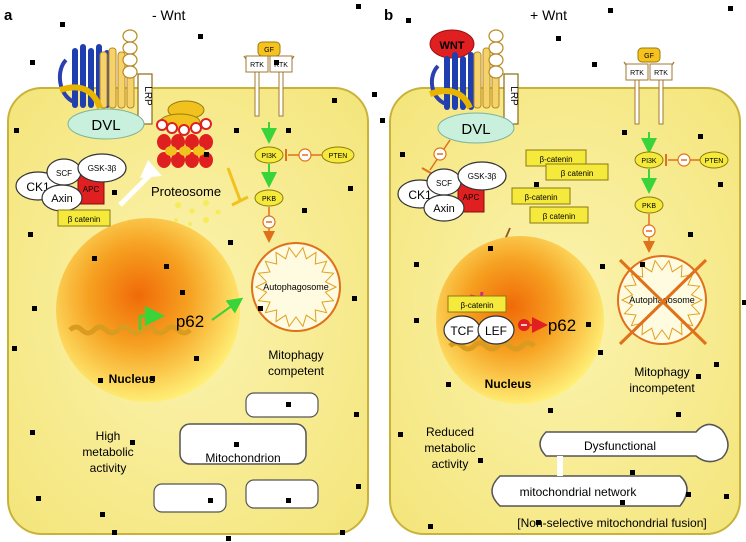 The height and width of the screenshot is (542, 746). What do you see at coordinates (474, 77) in the screenshot?
I see `panel-b-frizzled-receptor: LRP` at bounding box center [474, 77].